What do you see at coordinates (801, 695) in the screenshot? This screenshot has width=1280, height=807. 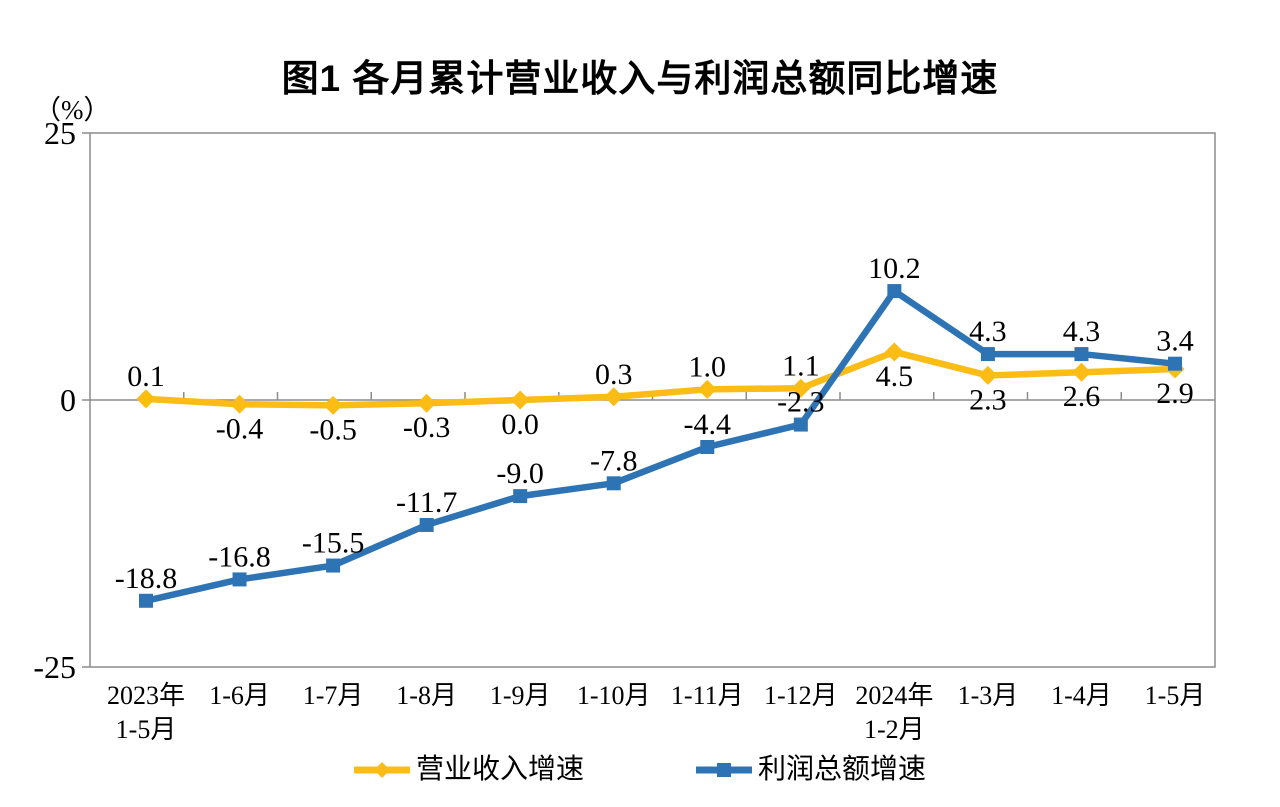 I see `x-category-label: 1-12月` at bounding box center [801, 695].